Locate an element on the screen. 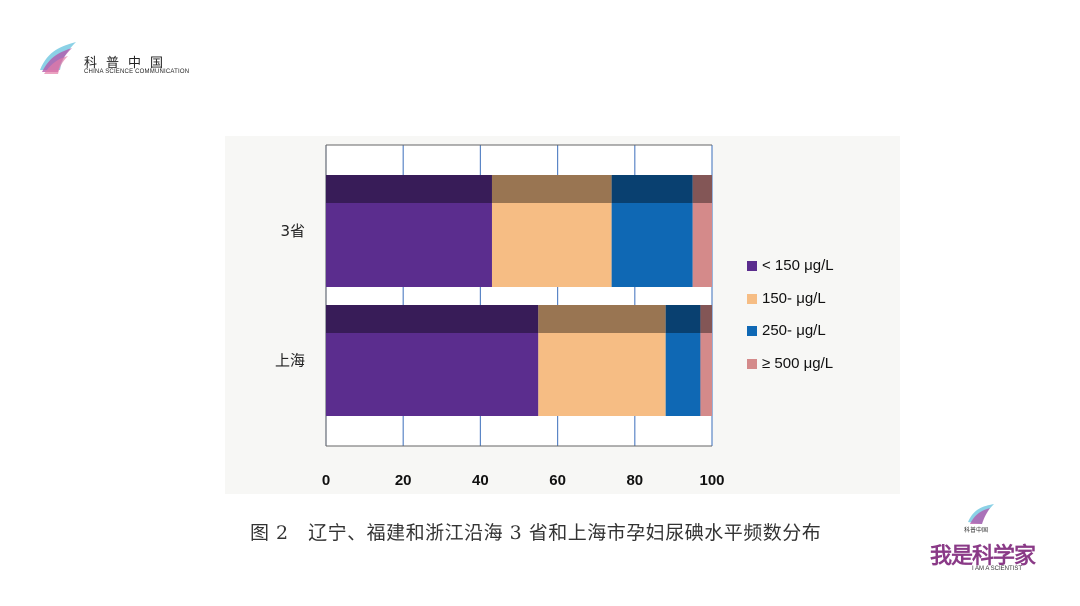 Image resolution: width=1080 pixels, height=606 pixels. logo-i-am-a-scientist: 科普中国 我是科学家 I AM A SCIENTIST is located at coordinates (982, 540).